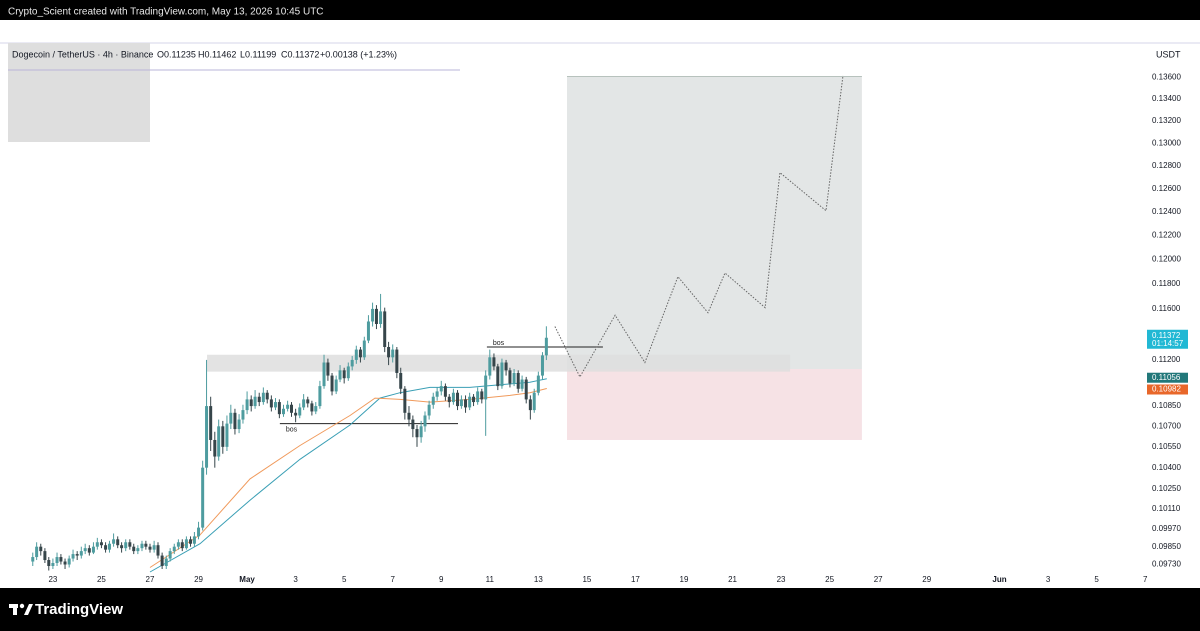  Describe the element at coordinates (699, 226) in the screenshot. I see `projection-path` at that location.